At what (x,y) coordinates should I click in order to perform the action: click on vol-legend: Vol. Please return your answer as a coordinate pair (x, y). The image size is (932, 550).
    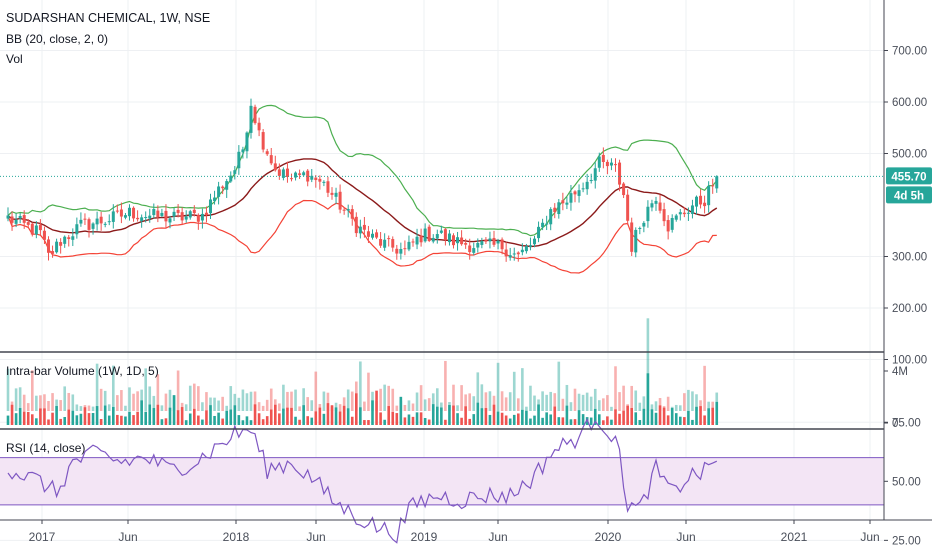
    Looking at the image, I should click on (14, 59).